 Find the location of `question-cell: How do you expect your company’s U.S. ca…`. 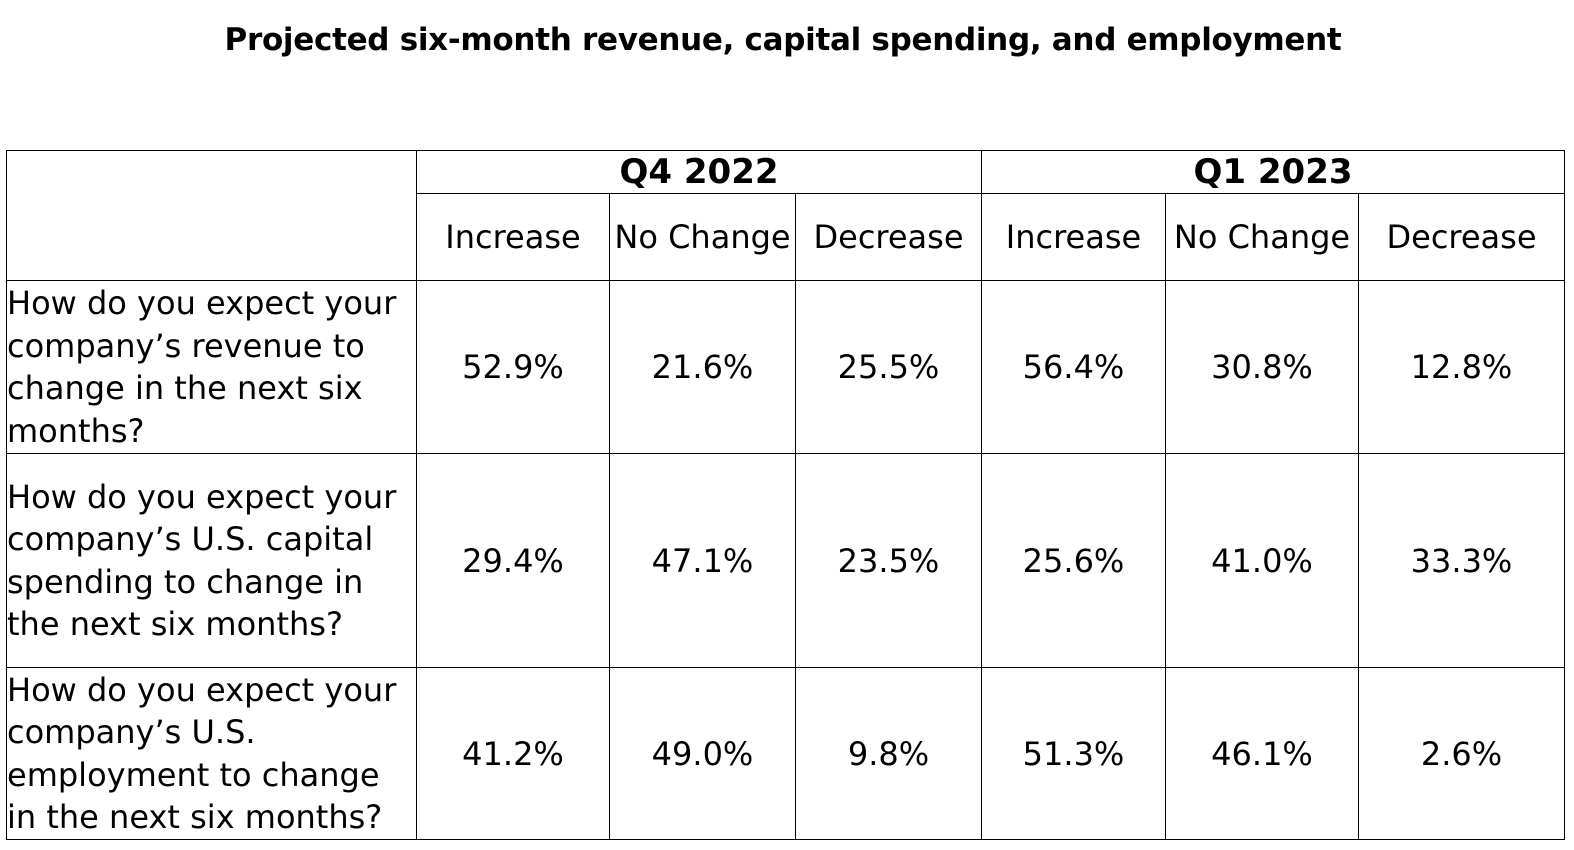

question-cell: How do you expect your company’s U.S. ca… is located at coordinates (211, 560).